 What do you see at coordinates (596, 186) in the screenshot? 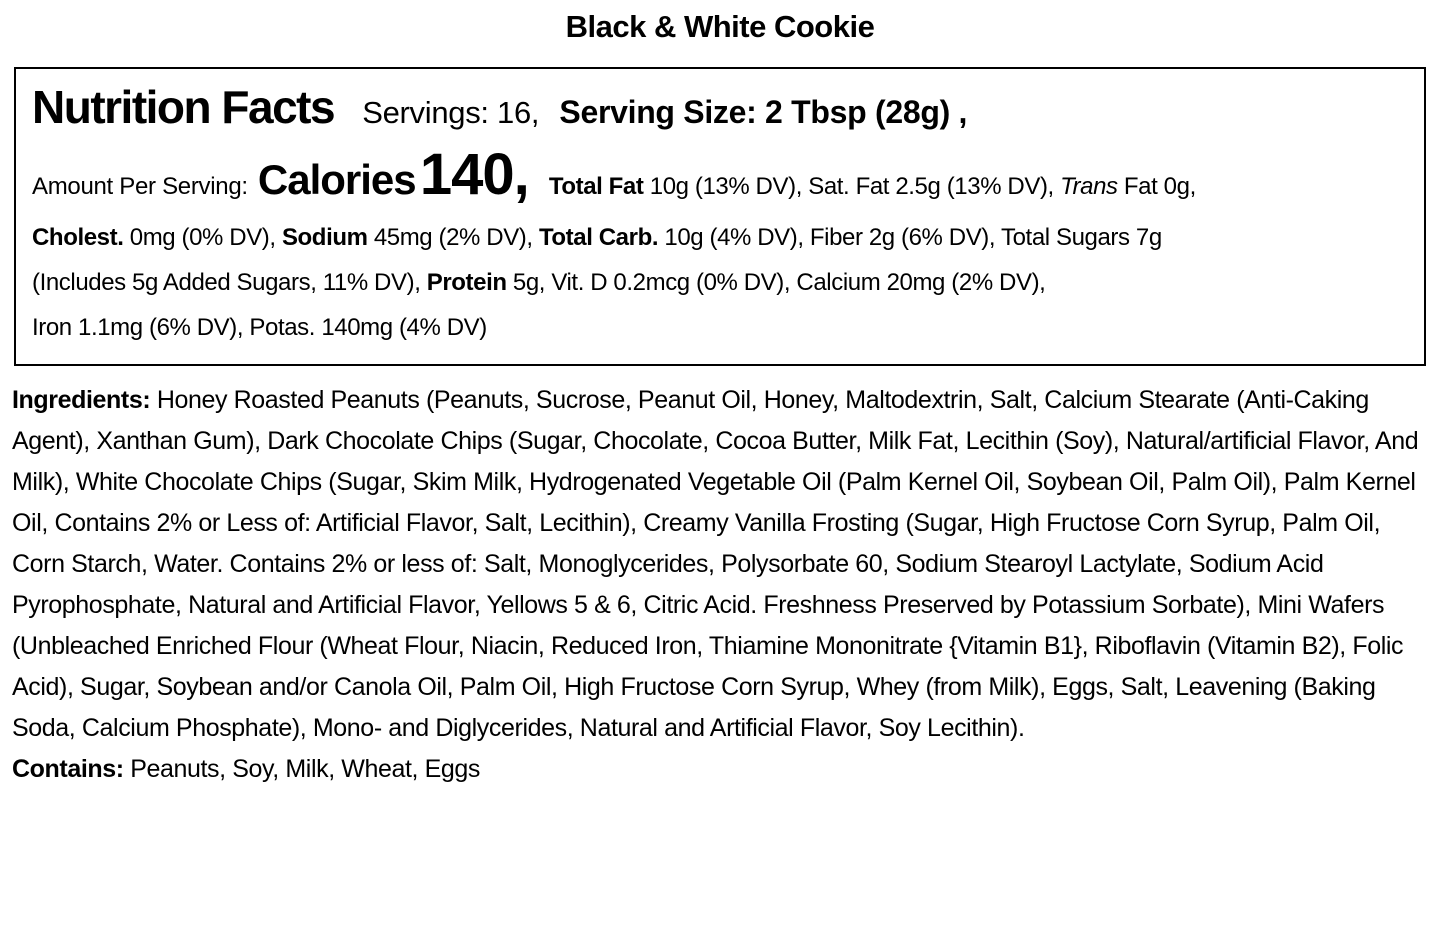
I see `total-fat-label: Total Fat` at bounding box center [596, 186].